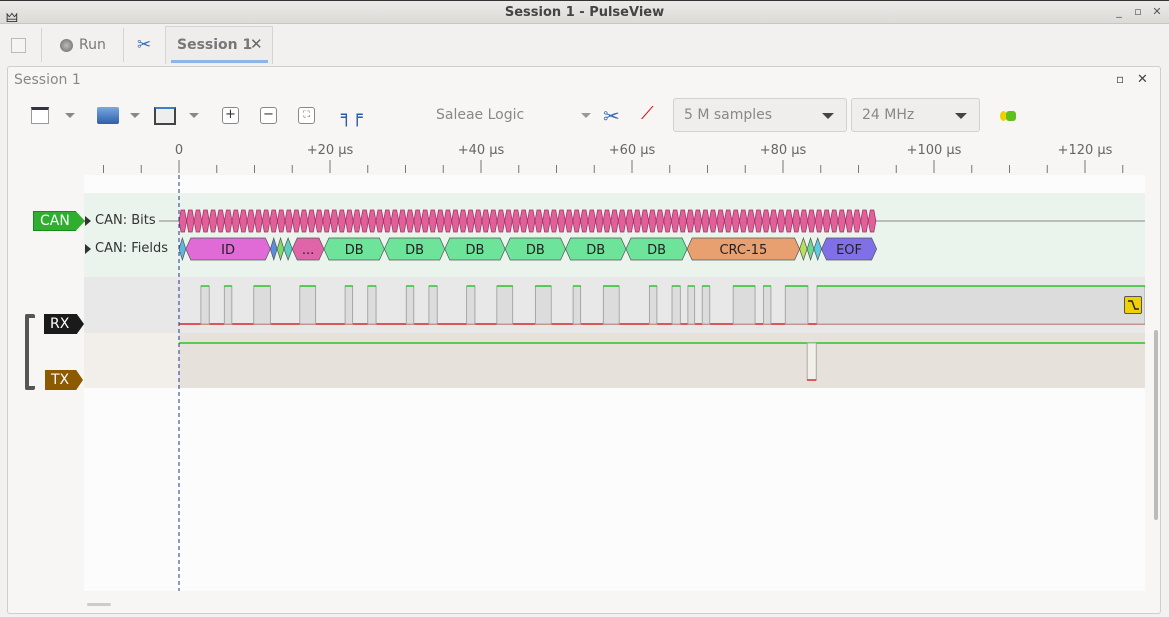 This screenshot has height=617, width=1169. What do you see at coordinates (108, 115) in the screenshot?
I see `open-icon` at bounding box center [108, 115].